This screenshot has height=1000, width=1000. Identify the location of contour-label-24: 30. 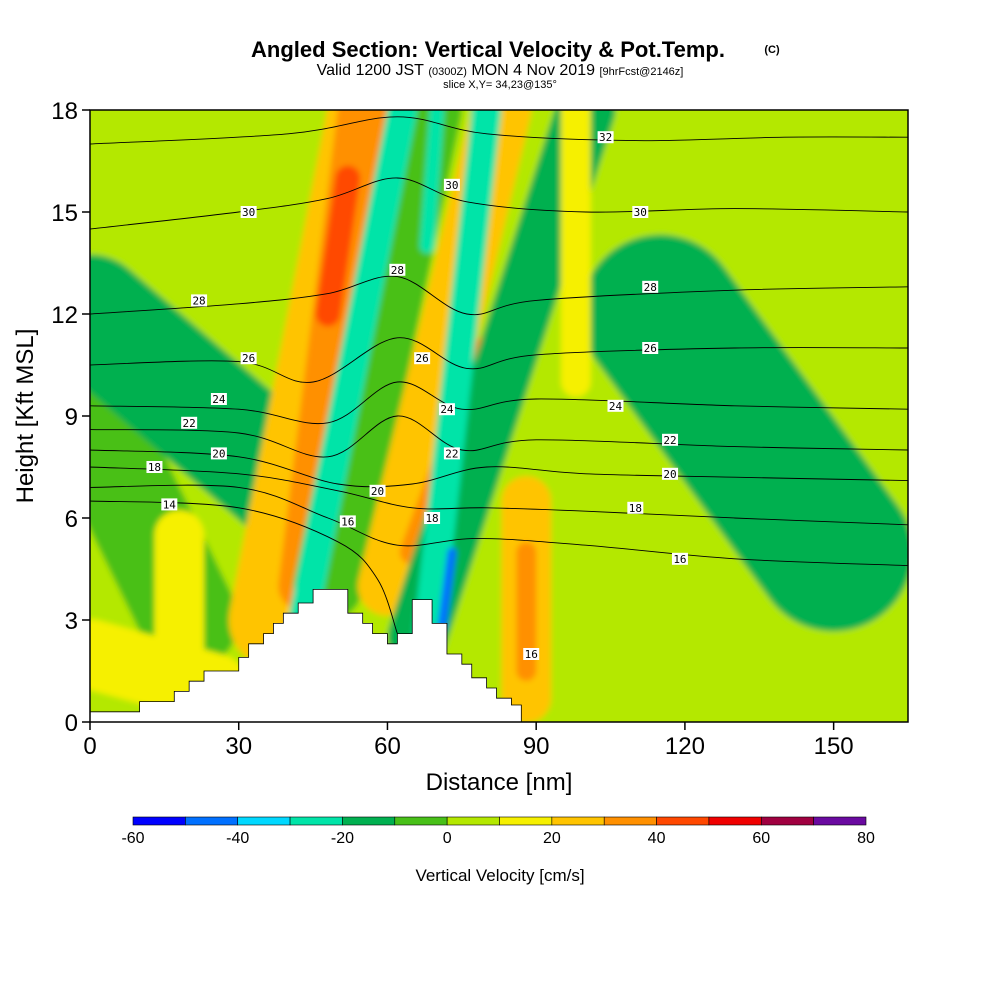
(640, 212).